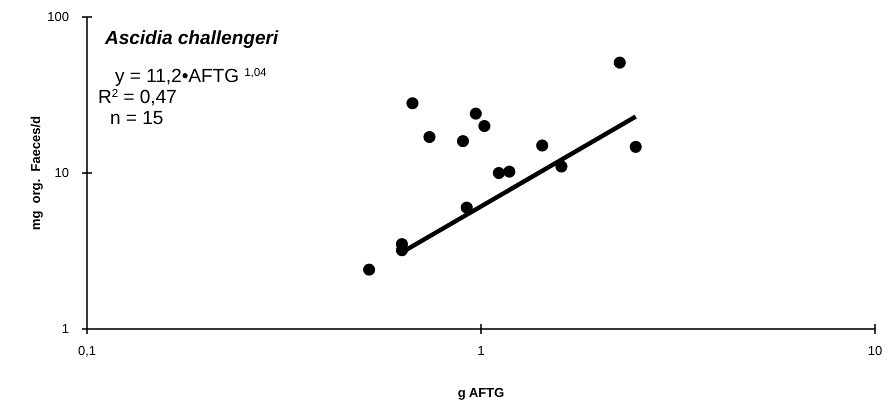 This screenshot has height=407, width=895. What do you see at coordinates (190, 76) in the screenshot?
I see `annotation: y = 11,2•AFTG $^{1,04}$` at bounding box center [190, 76].